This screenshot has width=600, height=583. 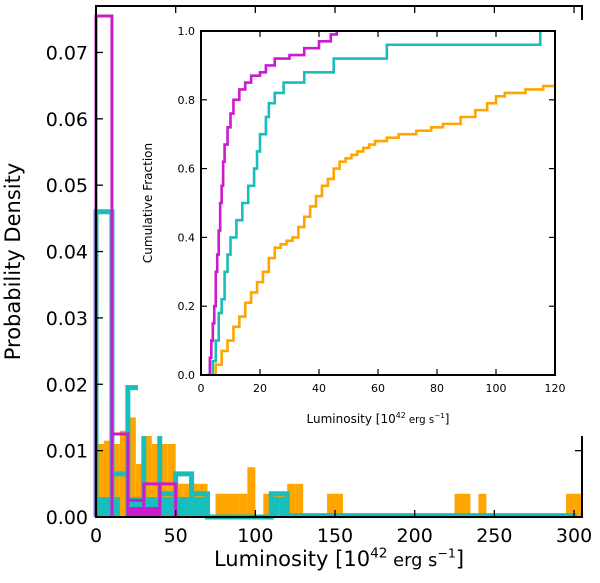 I want to click on y-tick-label: 0.00, so click(x=67, y=518).